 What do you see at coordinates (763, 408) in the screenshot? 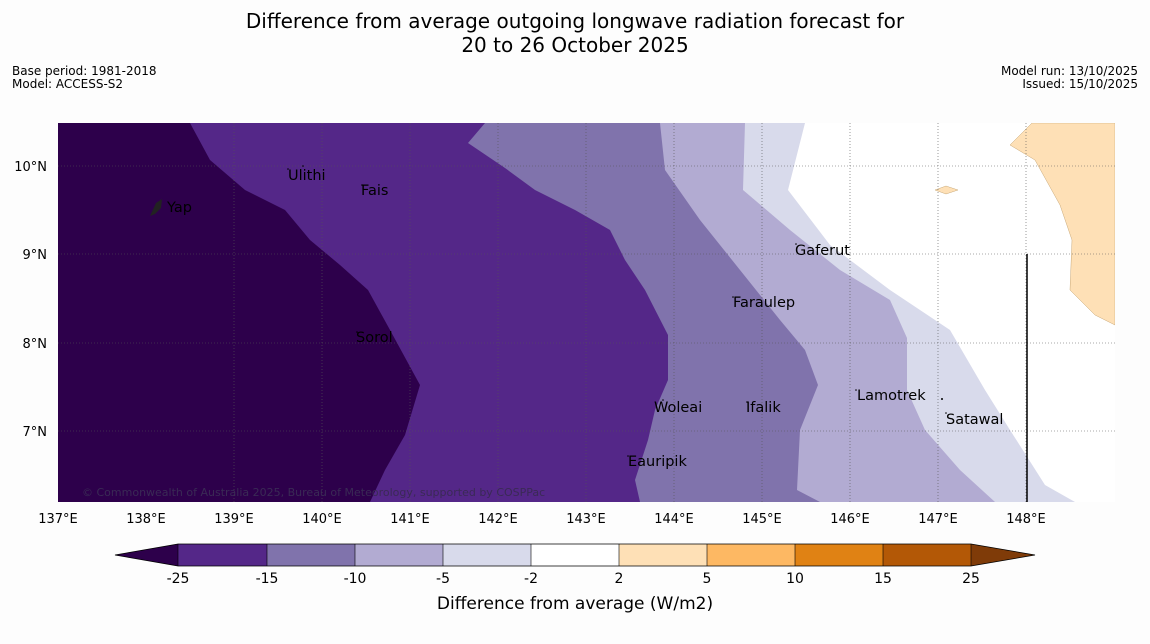
I see `place-label: Ifalik` at bounding box center [763, 408].